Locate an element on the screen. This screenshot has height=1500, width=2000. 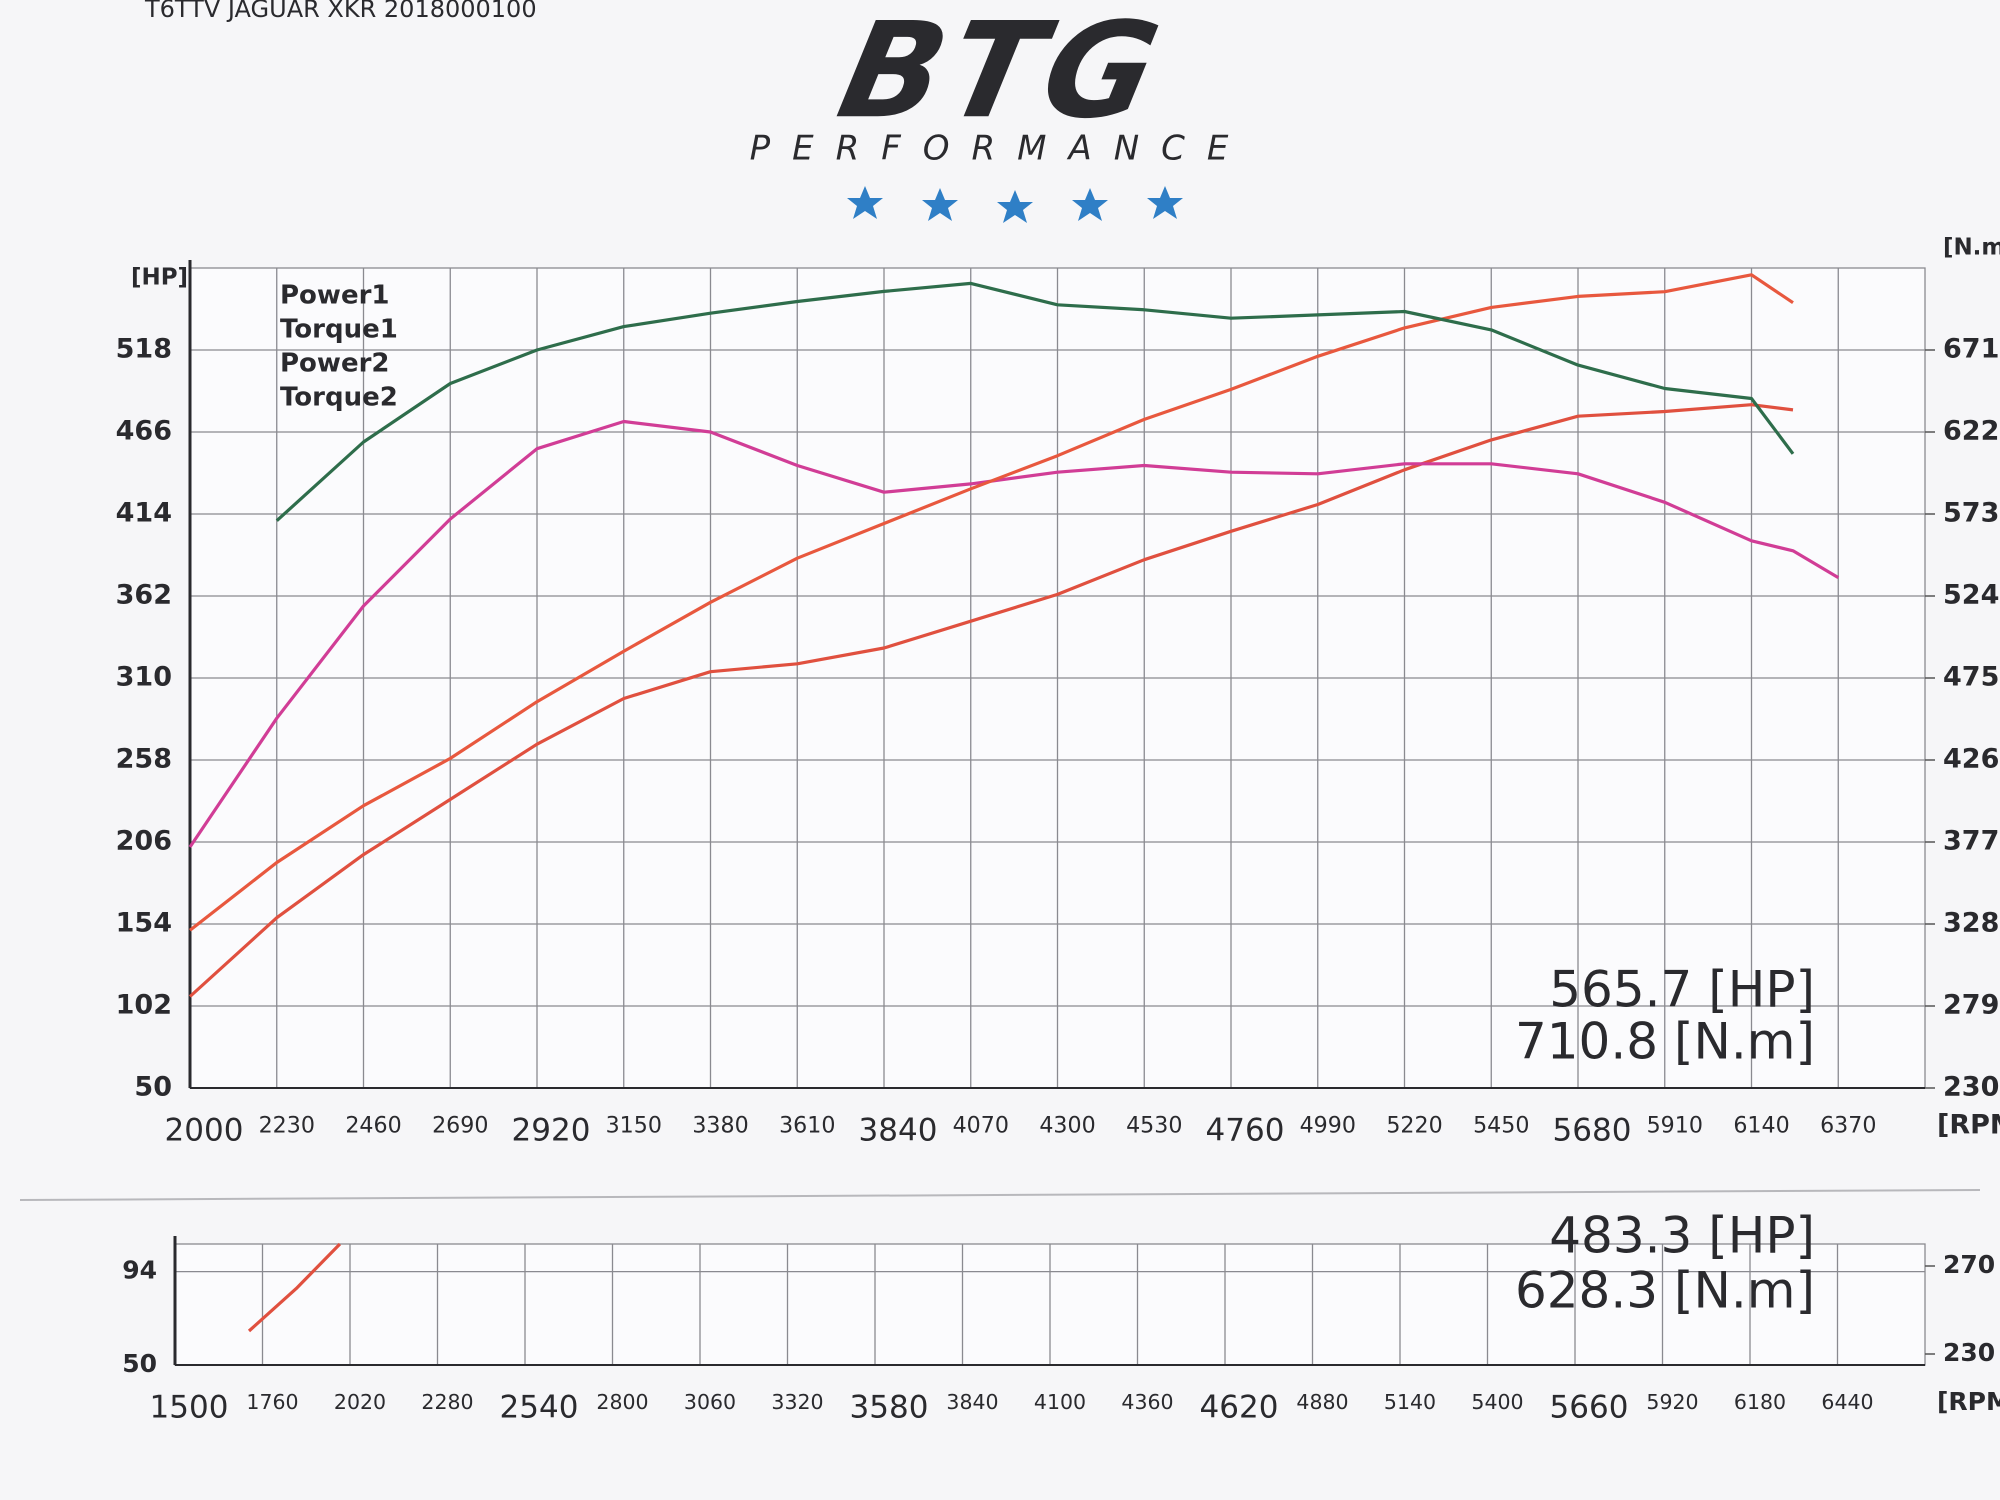
x-tick-label: 5910 is located at coordinates (1675, 1126).